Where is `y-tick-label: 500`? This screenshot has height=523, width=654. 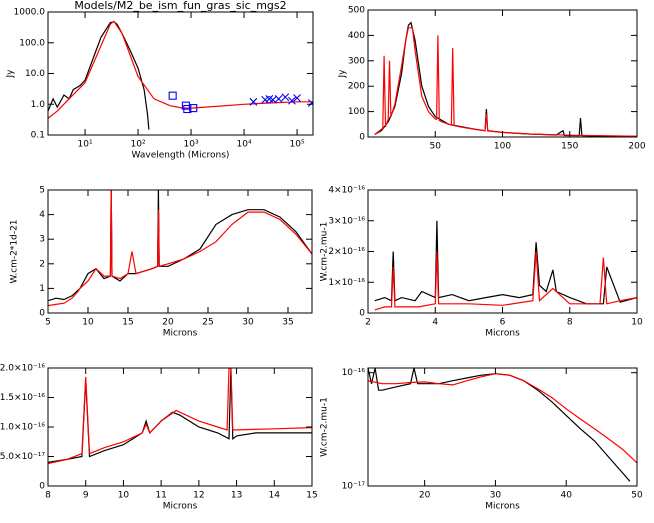
y-tick-label: 500 is located at coordinates (356, 11).